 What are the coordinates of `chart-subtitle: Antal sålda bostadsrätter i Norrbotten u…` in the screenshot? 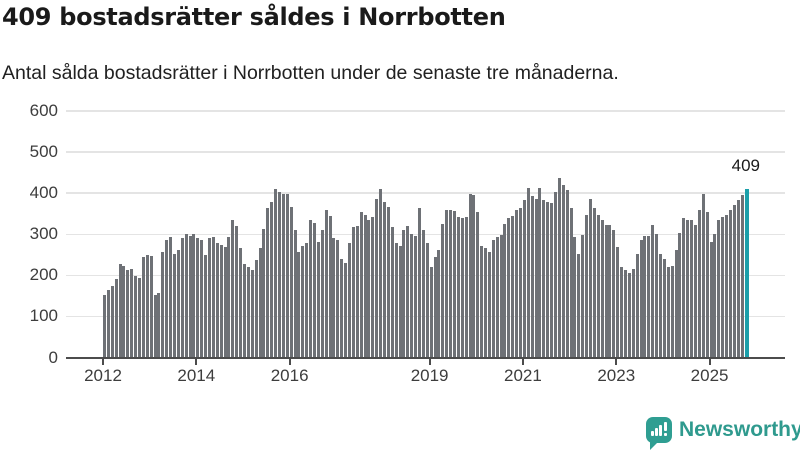 It's located at (310, 73).